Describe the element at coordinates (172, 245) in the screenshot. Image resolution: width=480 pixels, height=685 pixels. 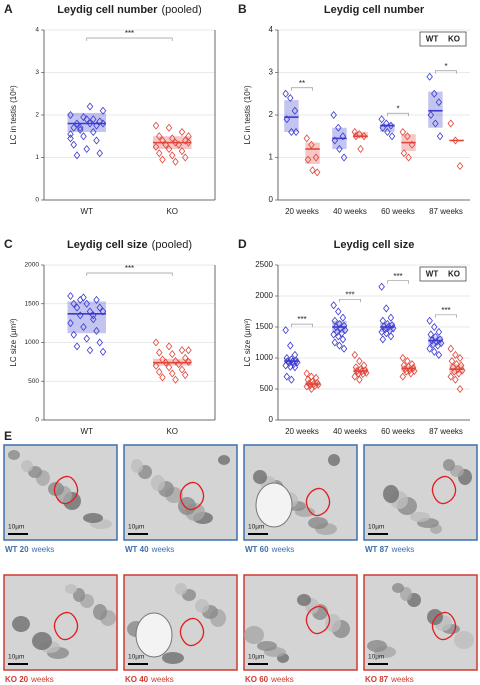
I see `title-sub: (pooled)` at that location.